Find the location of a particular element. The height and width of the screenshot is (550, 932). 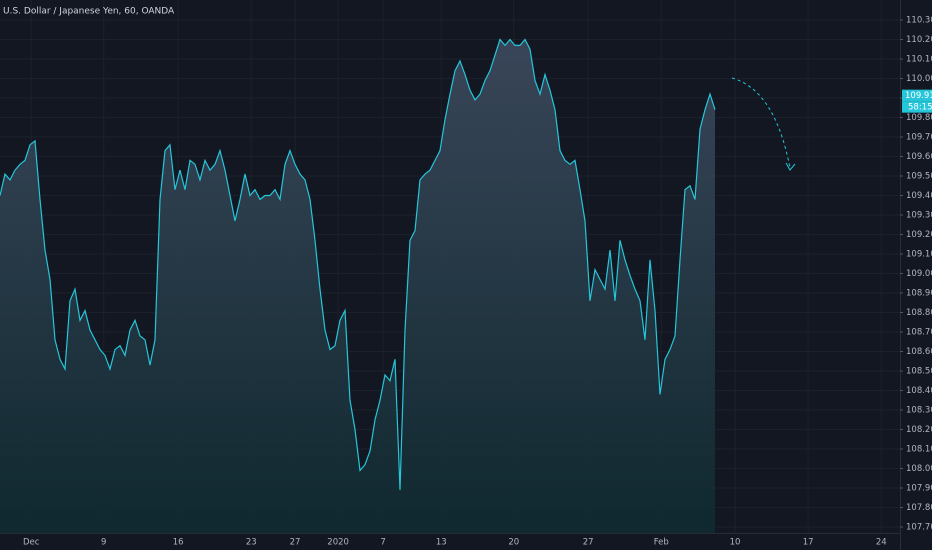

x-tick-label: 24 is located at coordinates (881, 542).